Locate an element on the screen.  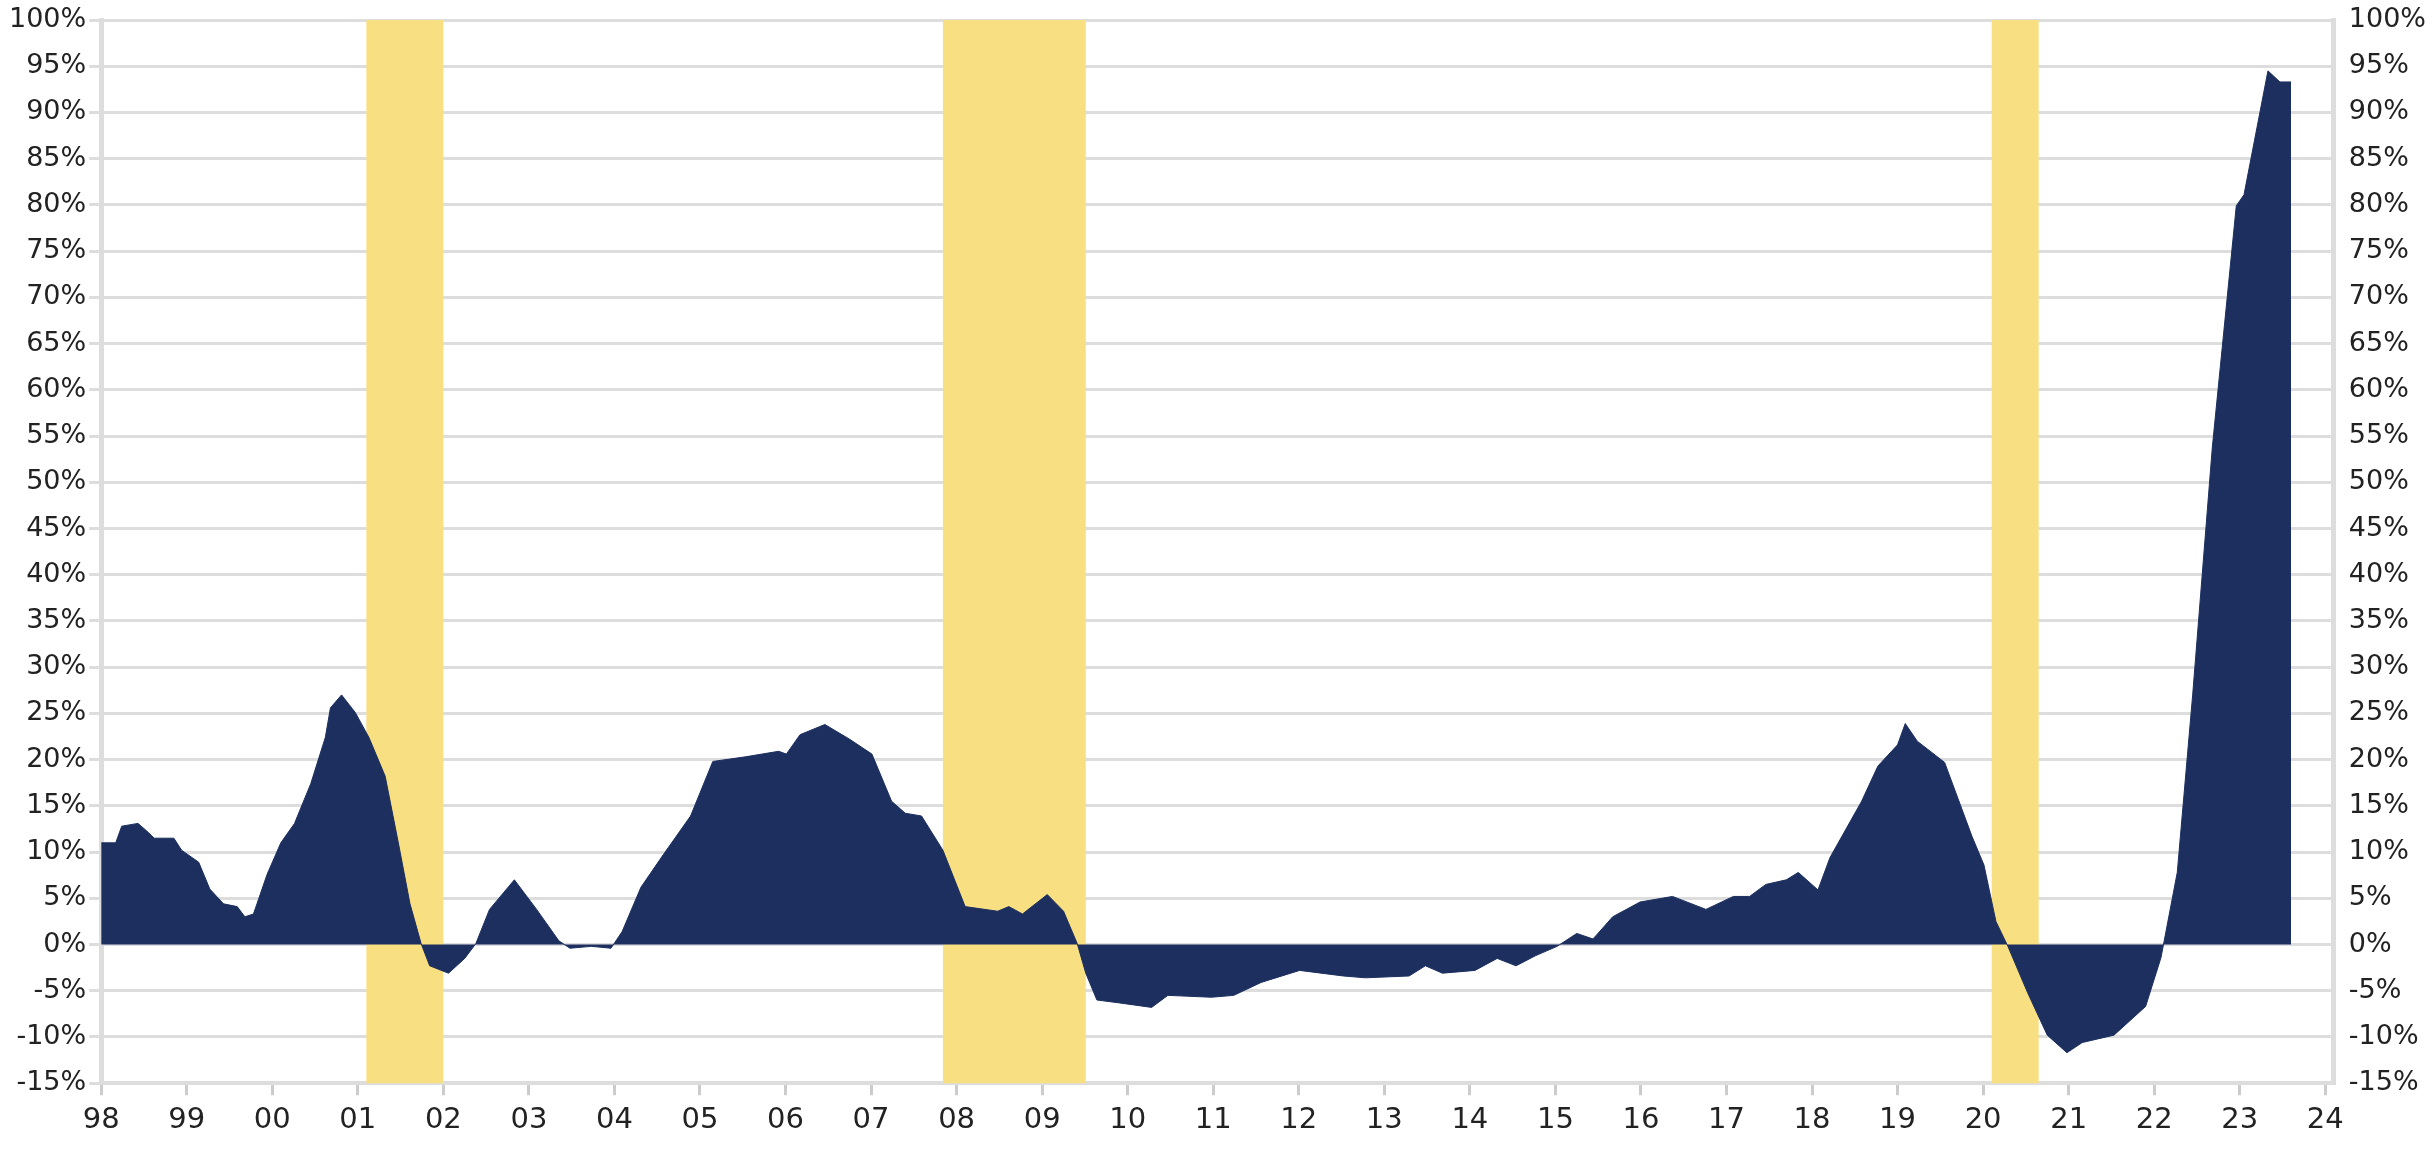
y2-tick-label: 65% is located at coordinates (2378, 341).